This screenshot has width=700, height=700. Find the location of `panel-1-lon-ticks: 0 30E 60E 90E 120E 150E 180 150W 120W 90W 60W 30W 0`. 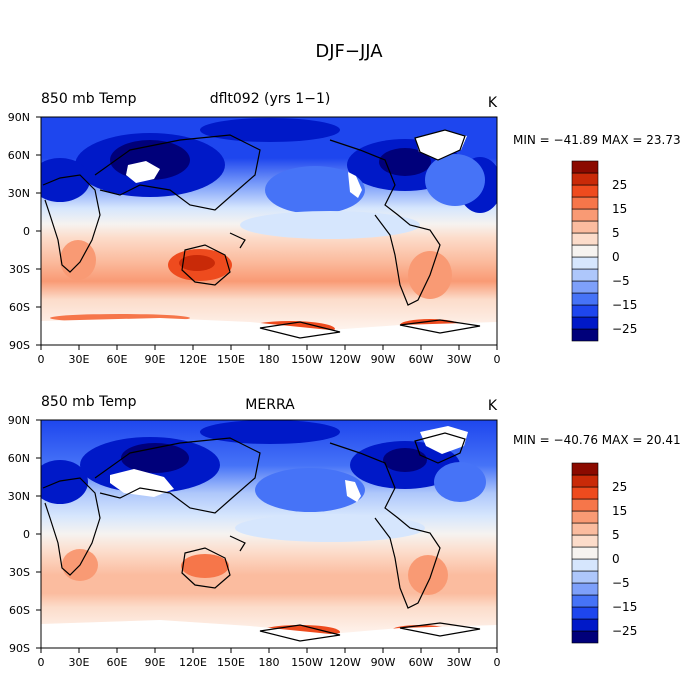

panel-1-lon-ticks: 0 30E 60E 90E 120E 150E 180 150W 120W 90W 60W 30W 0 is located at coordinates (269, 355).